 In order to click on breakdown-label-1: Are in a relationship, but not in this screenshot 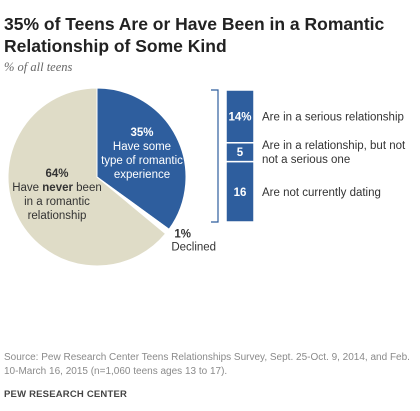, I will do `click(334, 146)`.